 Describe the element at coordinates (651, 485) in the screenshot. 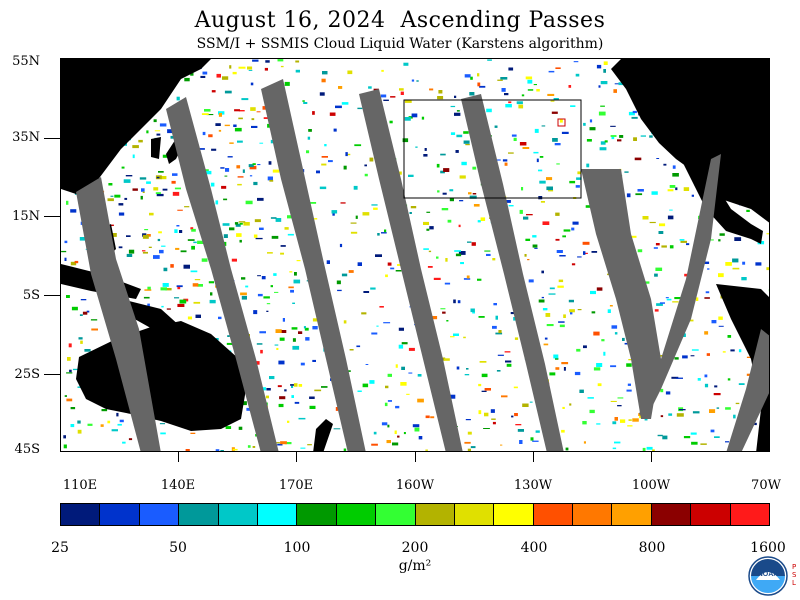

I see `lon-label: 100W` at that location.